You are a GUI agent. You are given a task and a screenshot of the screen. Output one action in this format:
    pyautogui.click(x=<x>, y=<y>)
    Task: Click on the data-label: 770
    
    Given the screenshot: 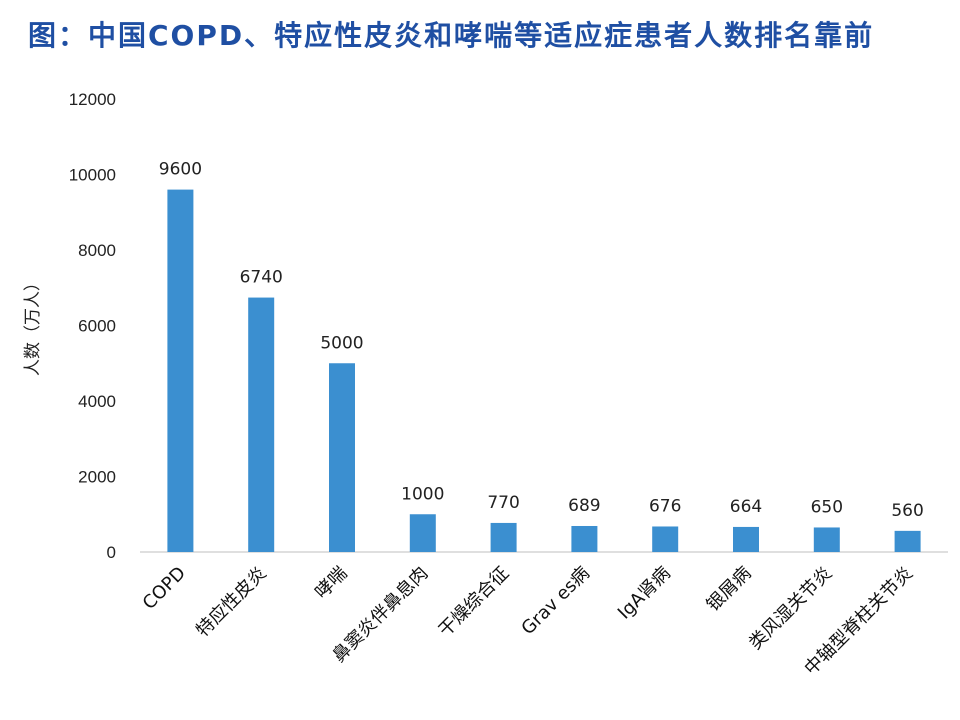 What is the action you would take?
    pyautogui.click(x=503, y=503)
    